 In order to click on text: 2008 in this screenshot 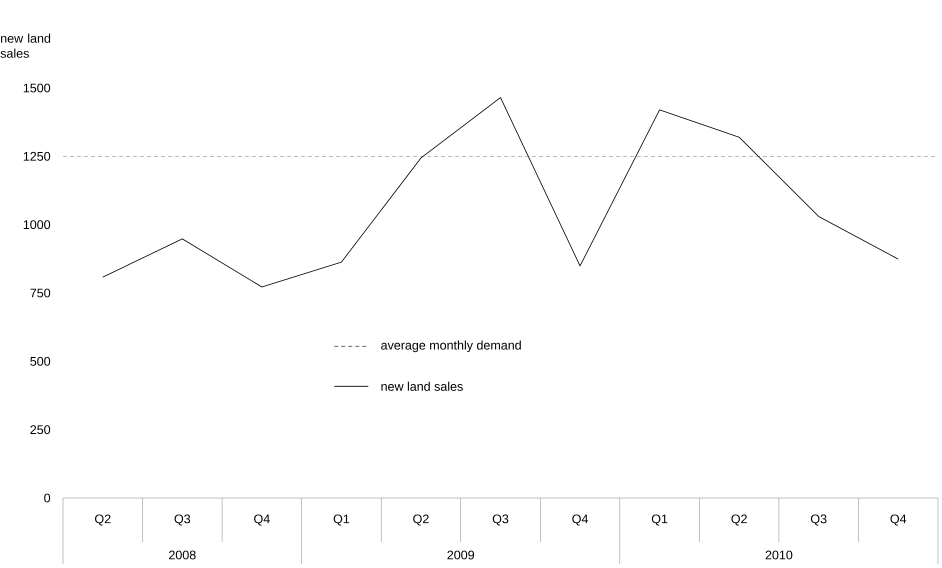, I will do `click(182, 555)`.